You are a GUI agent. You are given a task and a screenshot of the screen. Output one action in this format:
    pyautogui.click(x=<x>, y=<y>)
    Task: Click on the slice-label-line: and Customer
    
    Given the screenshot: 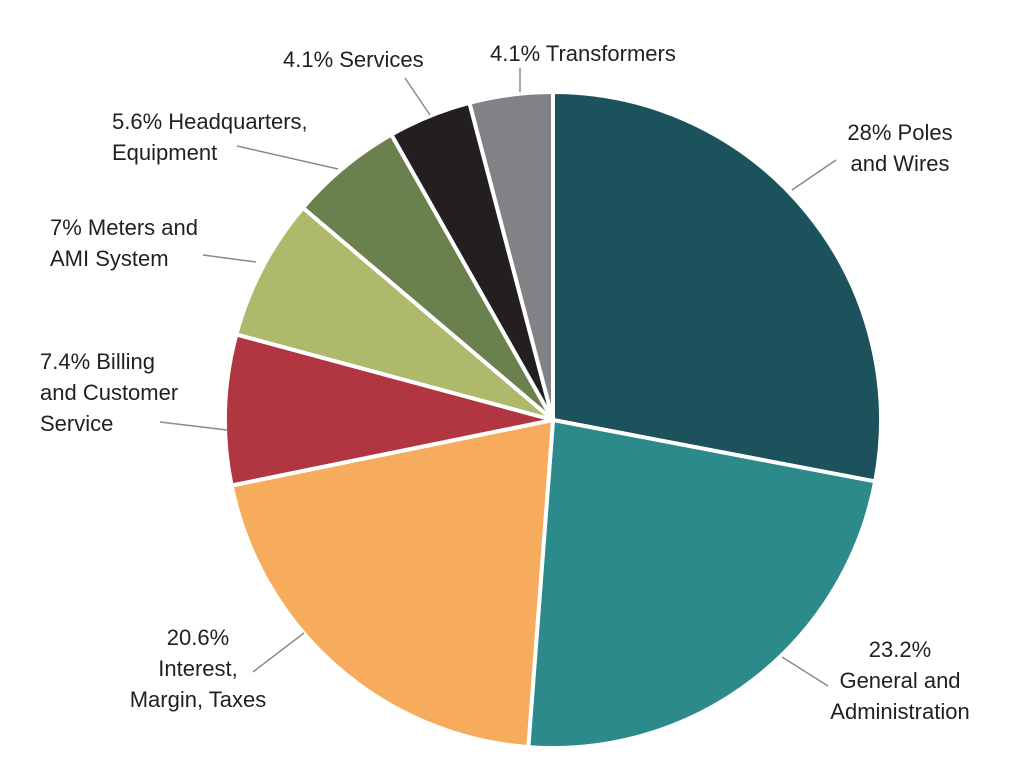 What is the action you would take?
    pyautogui.click(x=109, y=392)
    